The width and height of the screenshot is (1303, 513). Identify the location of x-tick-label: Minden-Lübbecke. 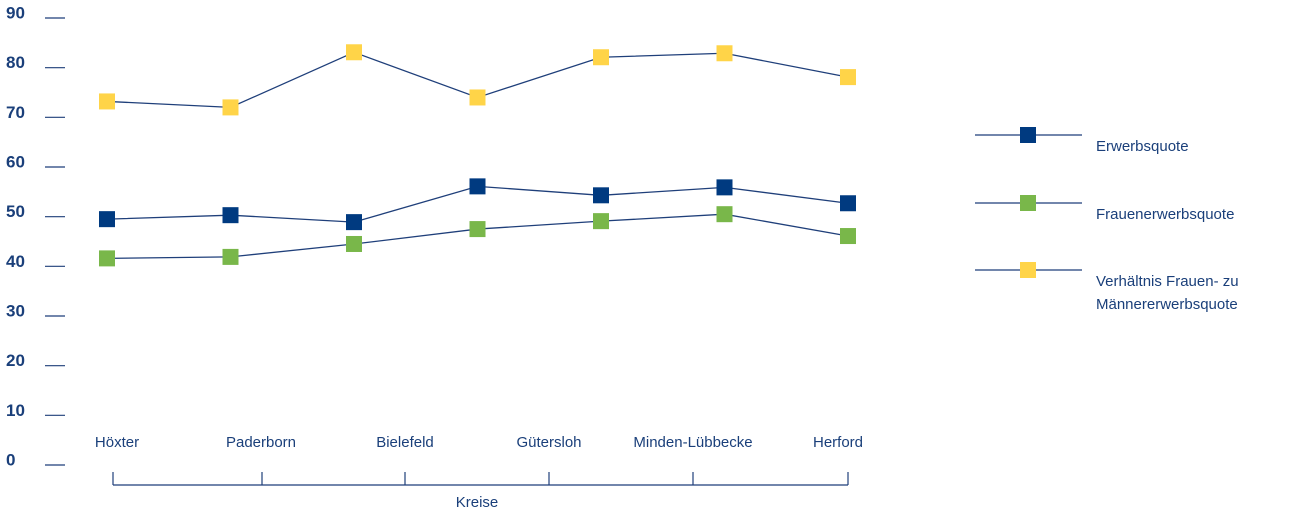
(692, 442).